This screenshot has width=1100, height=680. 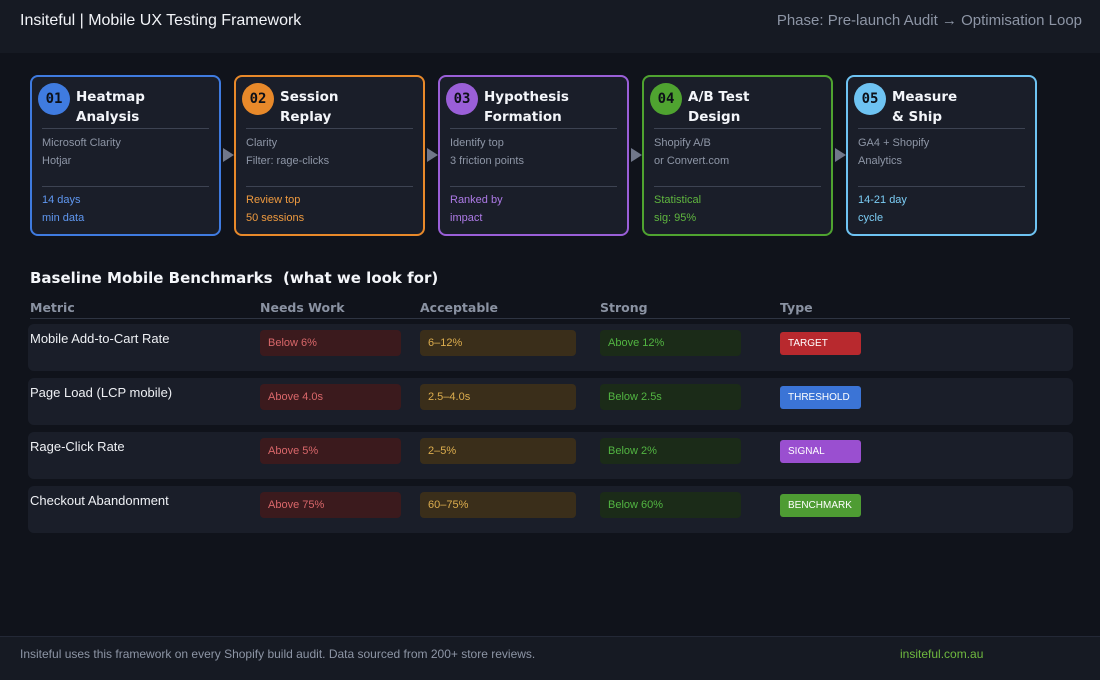 What do you see at coordinates (81, 152) in the screenshot?
I see `step-tools: Microsoft Clarity Hotjar` at bounding box center [81, 152].